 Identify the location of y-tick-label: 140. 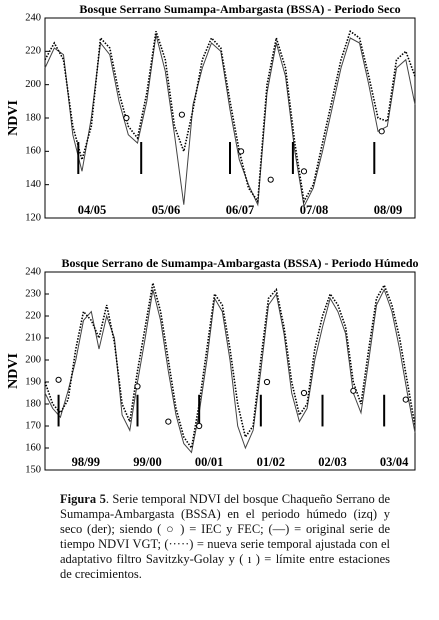
(33, 184).